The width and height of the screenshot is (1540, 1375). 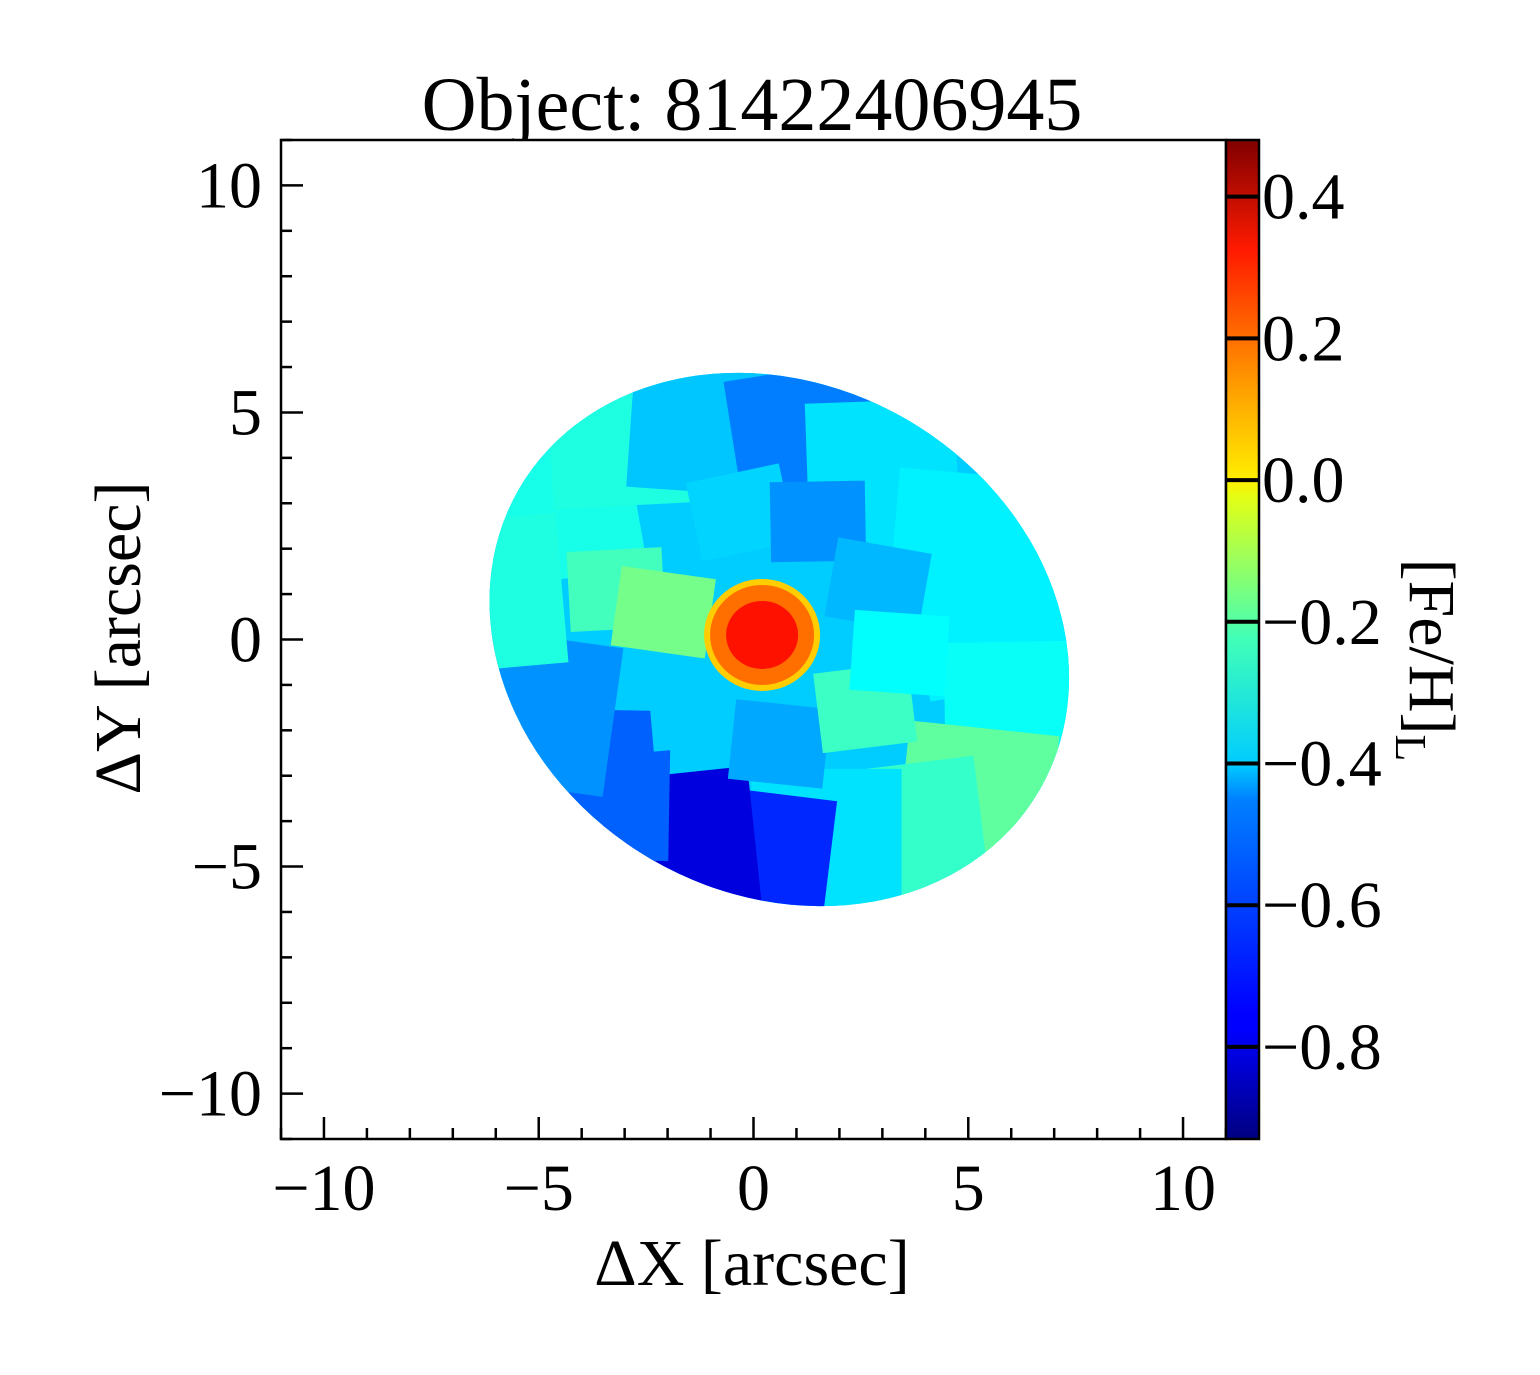 I want to click on colorbar-label-subscript: L, so click(x=1410, y=748).